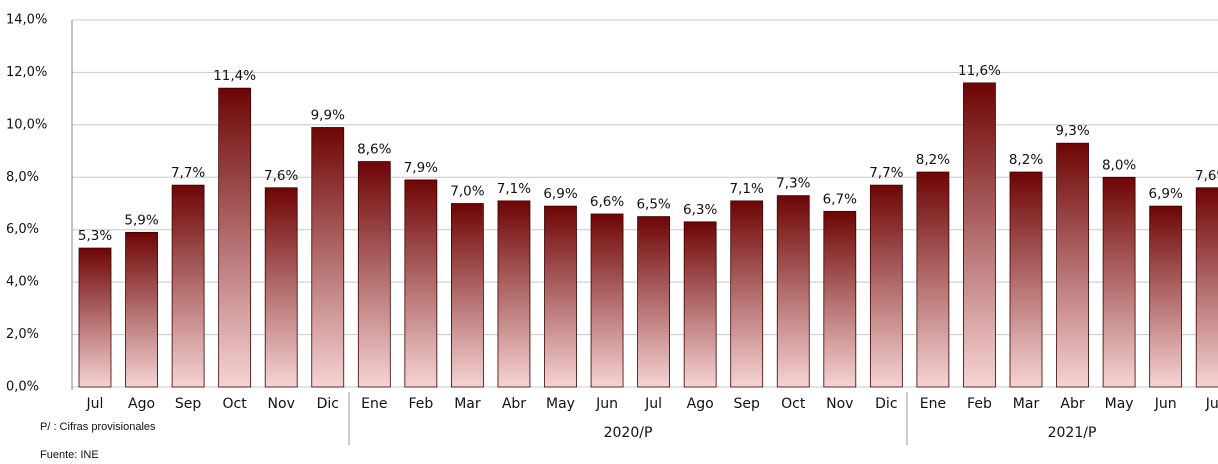 This screenshot has height=464, width=1218. Describe the element at coordinates (26, 72) in the screenshot. I see `y-tick-label: 12,0%` at that location.